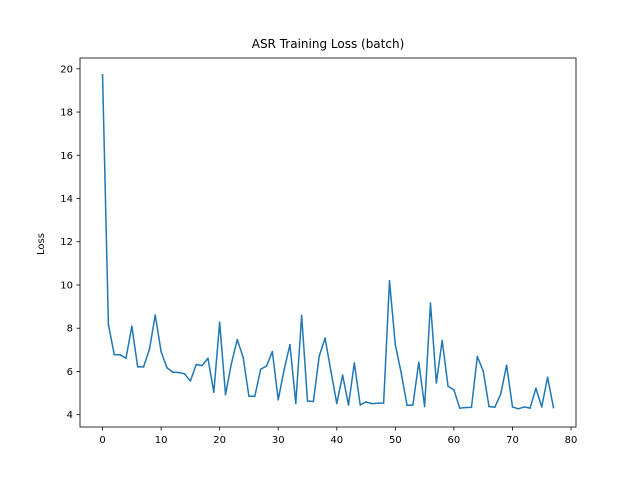 Image resolution: width=640 pixels, height=480 pixels. What do you see at coordinates (278, 440) in the screenshot?
I see `x-tick-label: 30` at bounding box center [278, 440].